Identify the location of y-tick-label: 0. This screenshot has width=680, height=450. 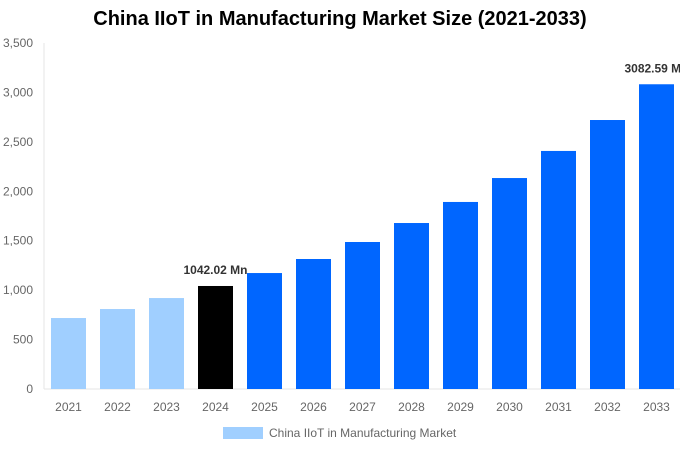
(29, 389).